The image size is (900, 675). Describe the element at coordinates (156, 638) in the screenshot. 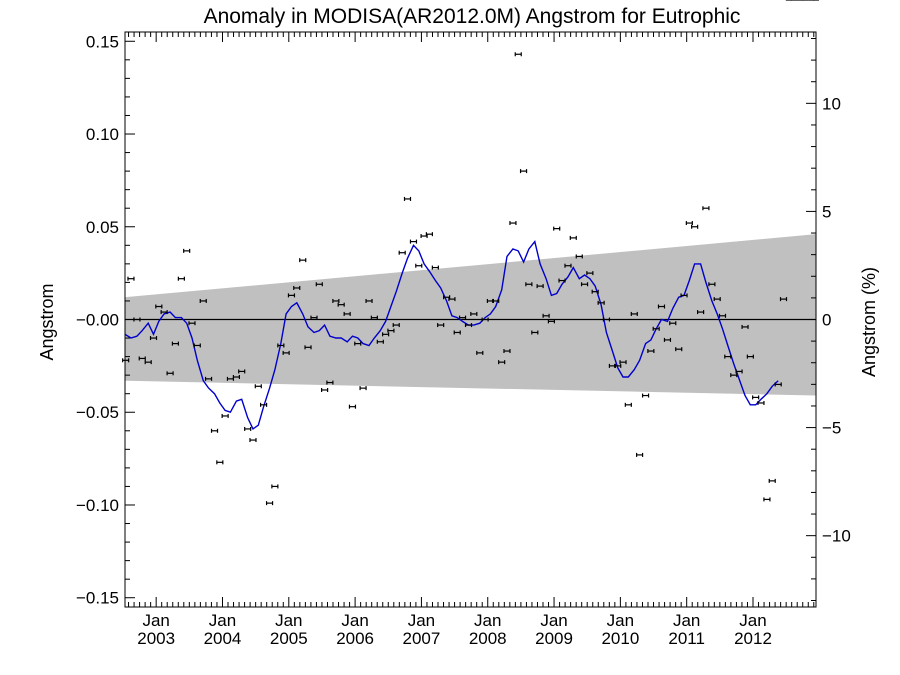

I see `x-tick-year-label: 2003` at that location.